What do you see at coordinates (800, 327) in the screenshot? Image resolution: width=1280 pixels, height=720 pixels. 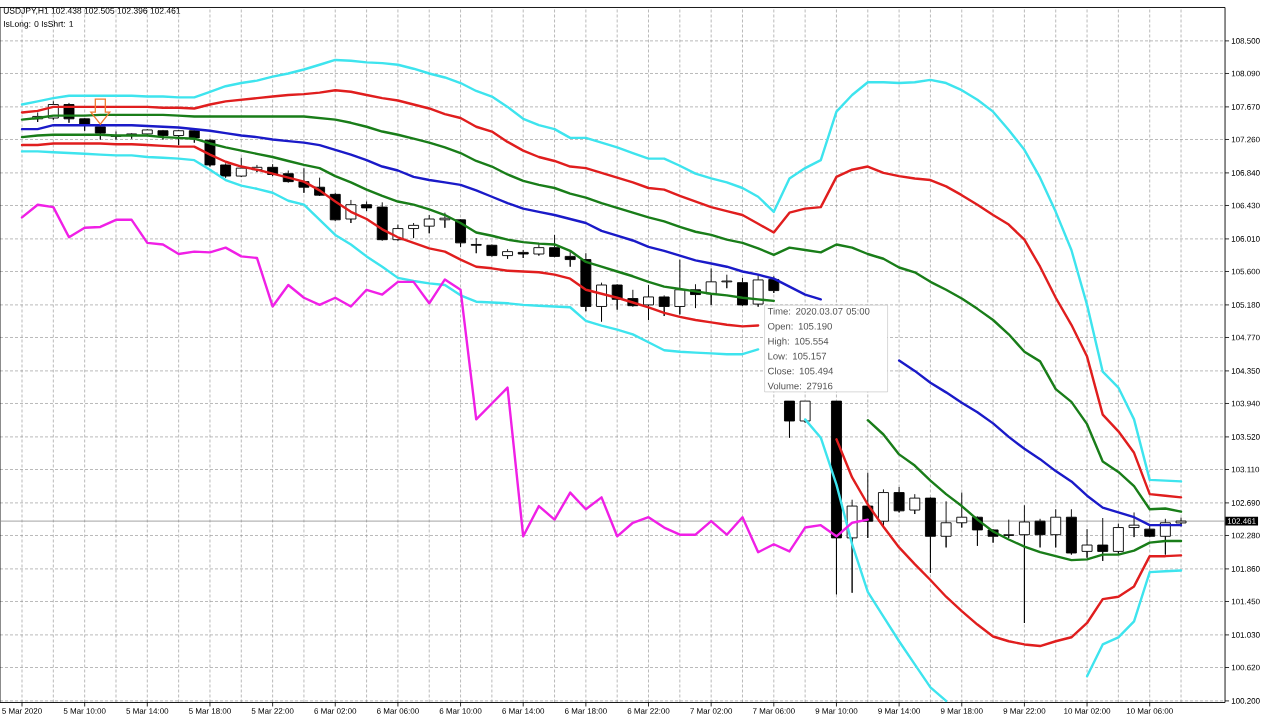 I see `annotation: Open: 105.190` at bounding box center [800, 327].